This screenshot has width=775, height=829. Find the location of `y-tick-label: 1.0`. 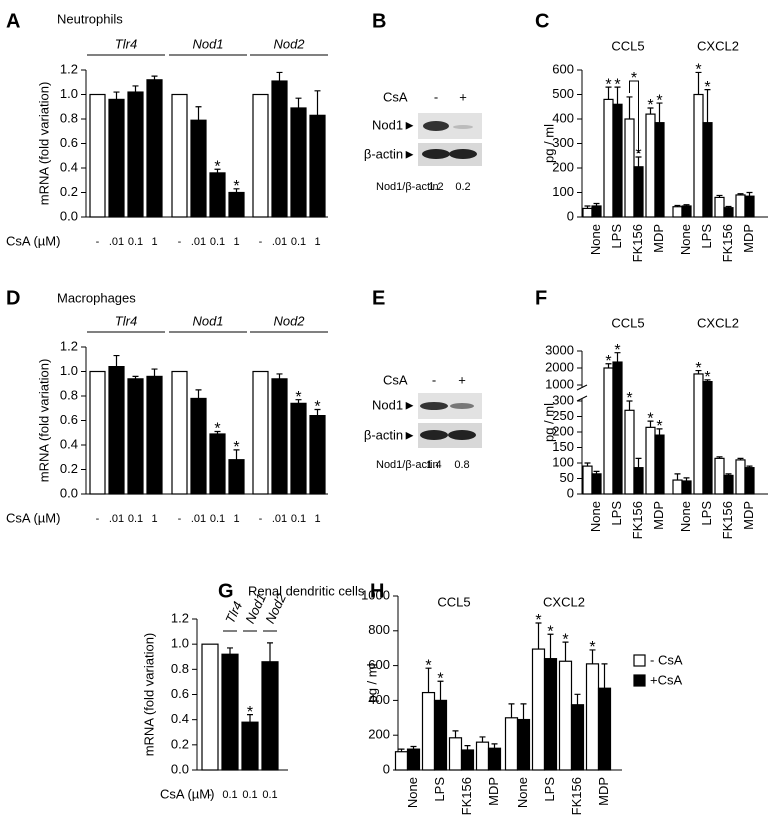

y-tick-label: 1.0 is located at coordinates (69, 370).